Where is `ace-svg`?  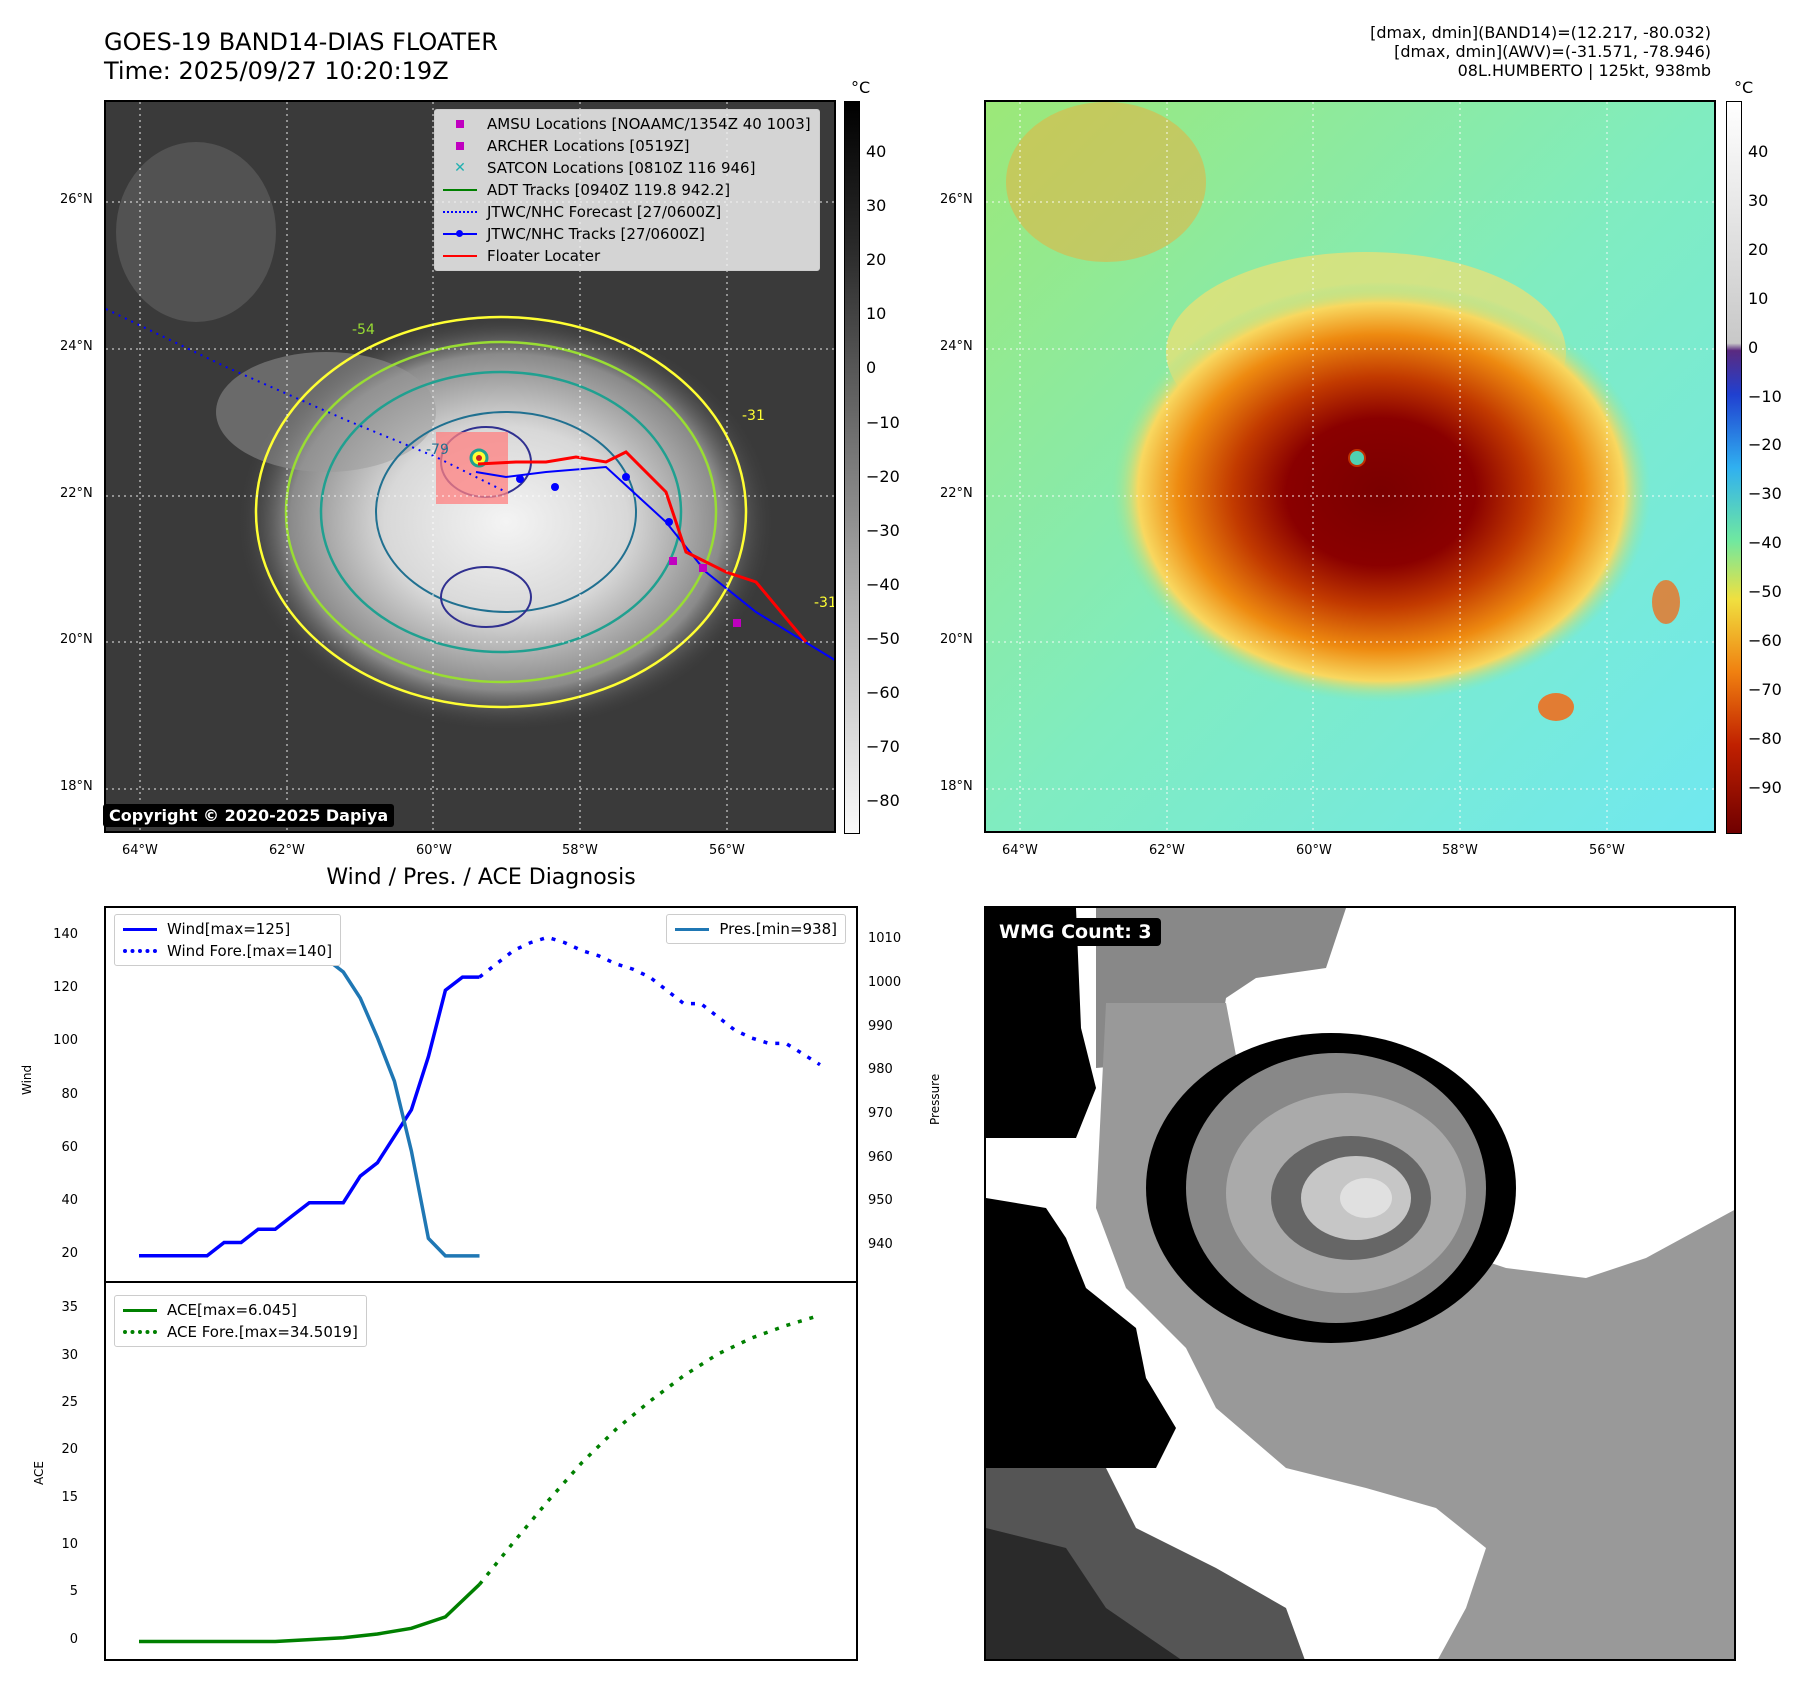 ace-svg is located at coordinates (480, 1478).